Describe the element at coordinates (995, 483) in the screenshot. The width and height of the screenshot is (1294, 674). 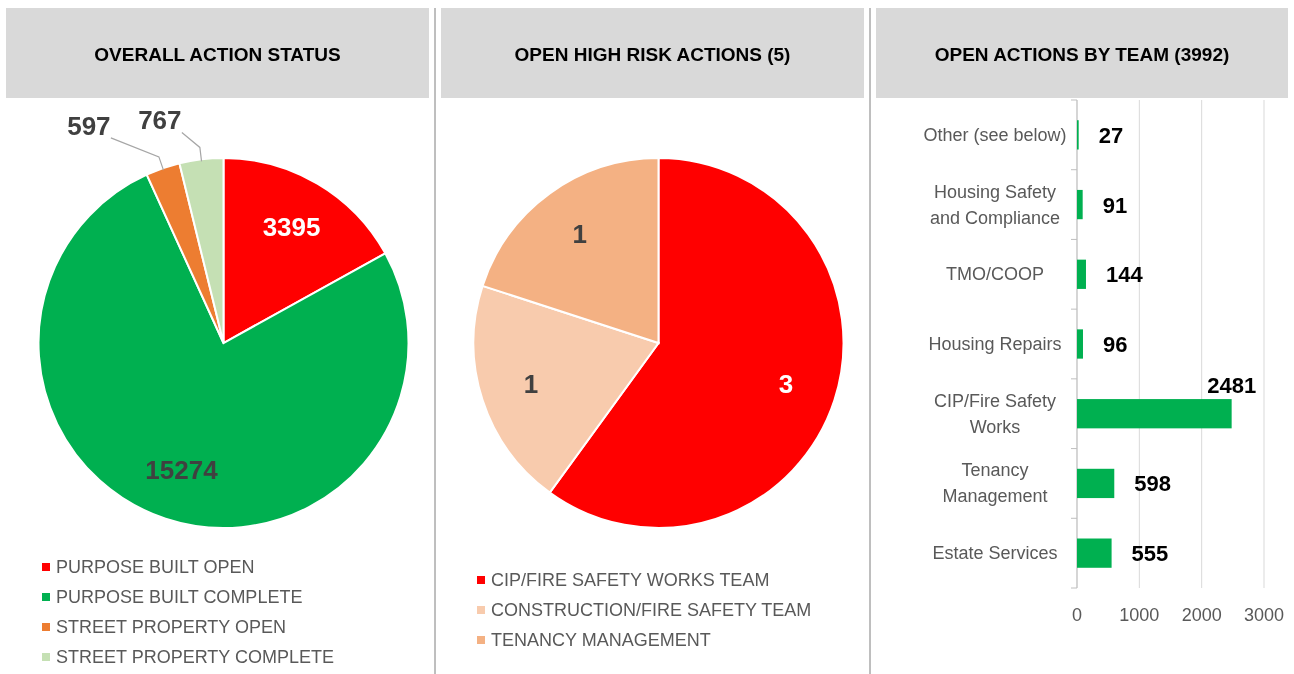
I see `y-tick-label: Tenancy Management` at that location.